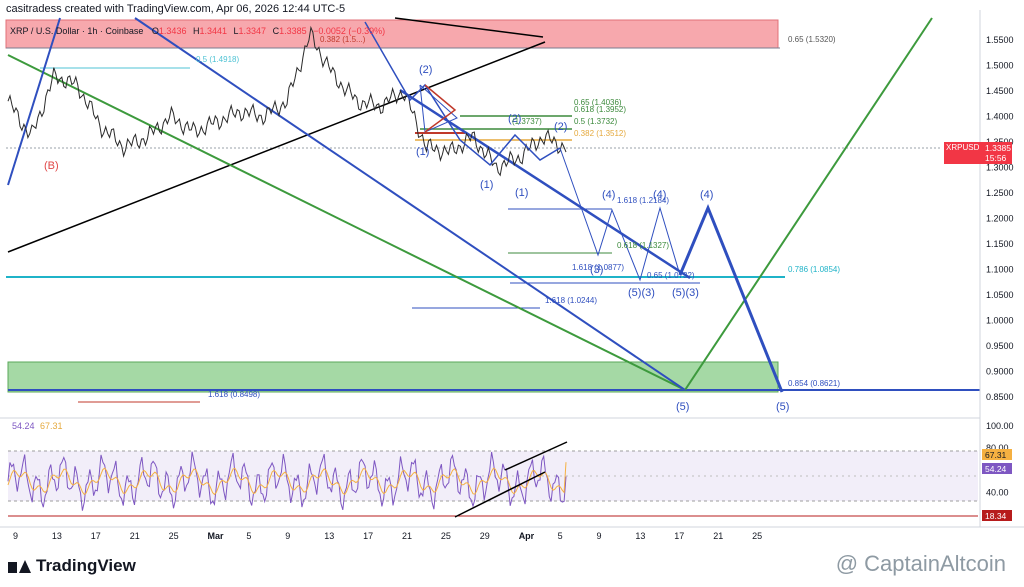  I want to click on fib-label-0.65-low: 0.65 (1.0732), so click(671, 275).